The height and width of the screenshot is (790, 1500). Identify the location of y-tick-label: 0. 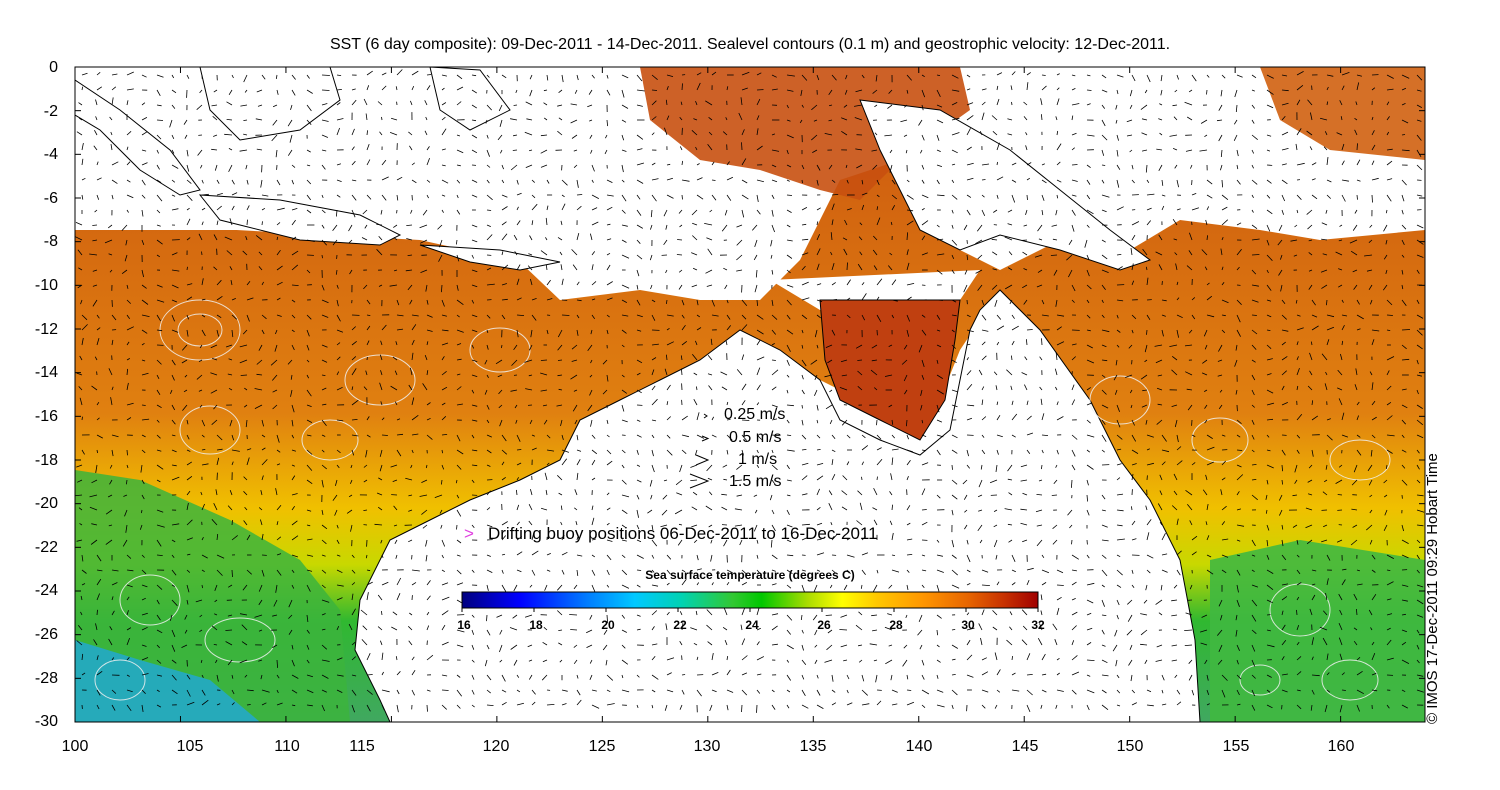
(53, 67).